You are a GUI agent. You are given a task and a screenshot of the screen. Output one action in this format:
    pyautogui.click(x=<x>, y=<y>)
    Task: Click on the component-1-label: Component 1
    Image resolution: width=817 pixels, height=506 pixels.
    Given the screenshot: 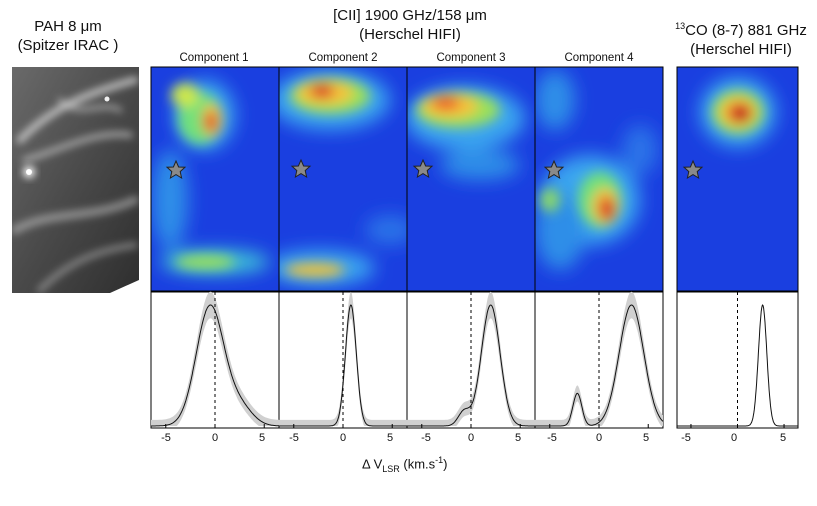 What is the action you would take?
    pyautogui.click(x=214, y=58)
    